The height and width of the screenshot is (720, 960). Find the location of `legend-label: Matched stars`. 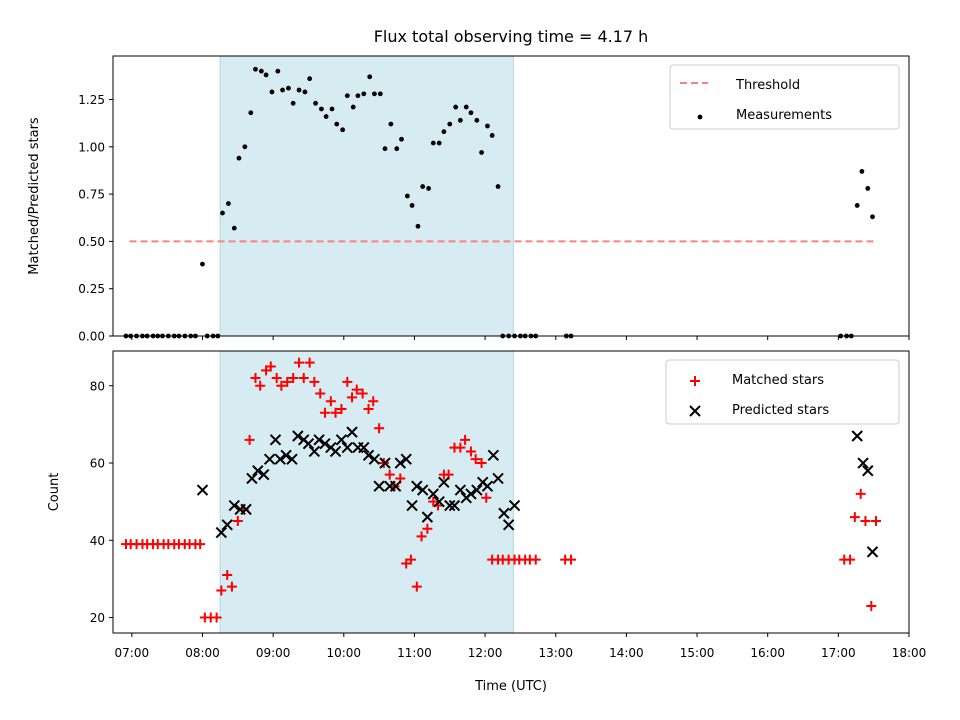

legend-label: Matched stars is located at coordinates (778, 380).